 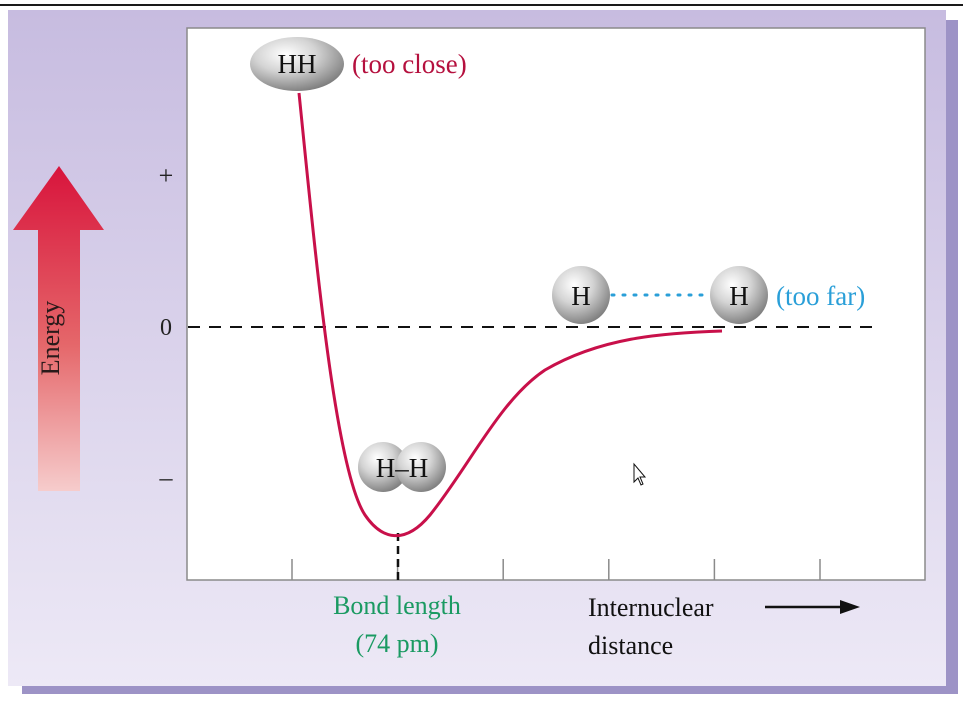 I want to click on y-axis-label: Energy, so click(x=50, y=338).